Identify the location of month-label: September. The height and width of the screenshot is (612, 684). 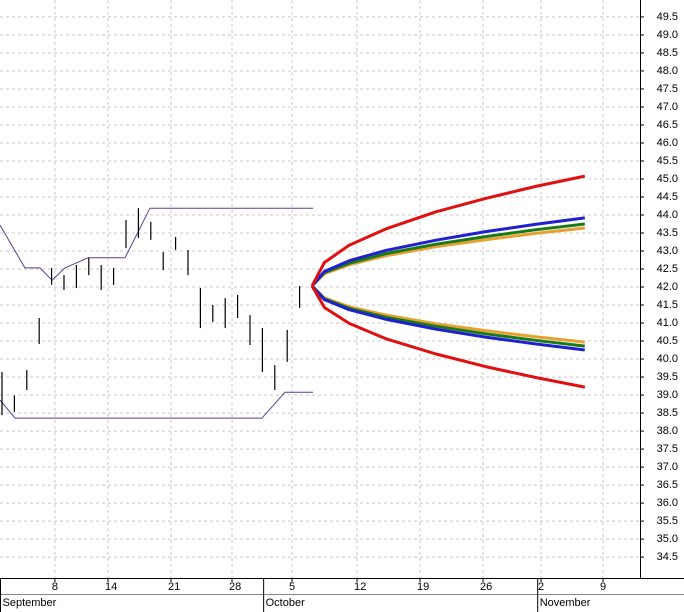
(30, 603).